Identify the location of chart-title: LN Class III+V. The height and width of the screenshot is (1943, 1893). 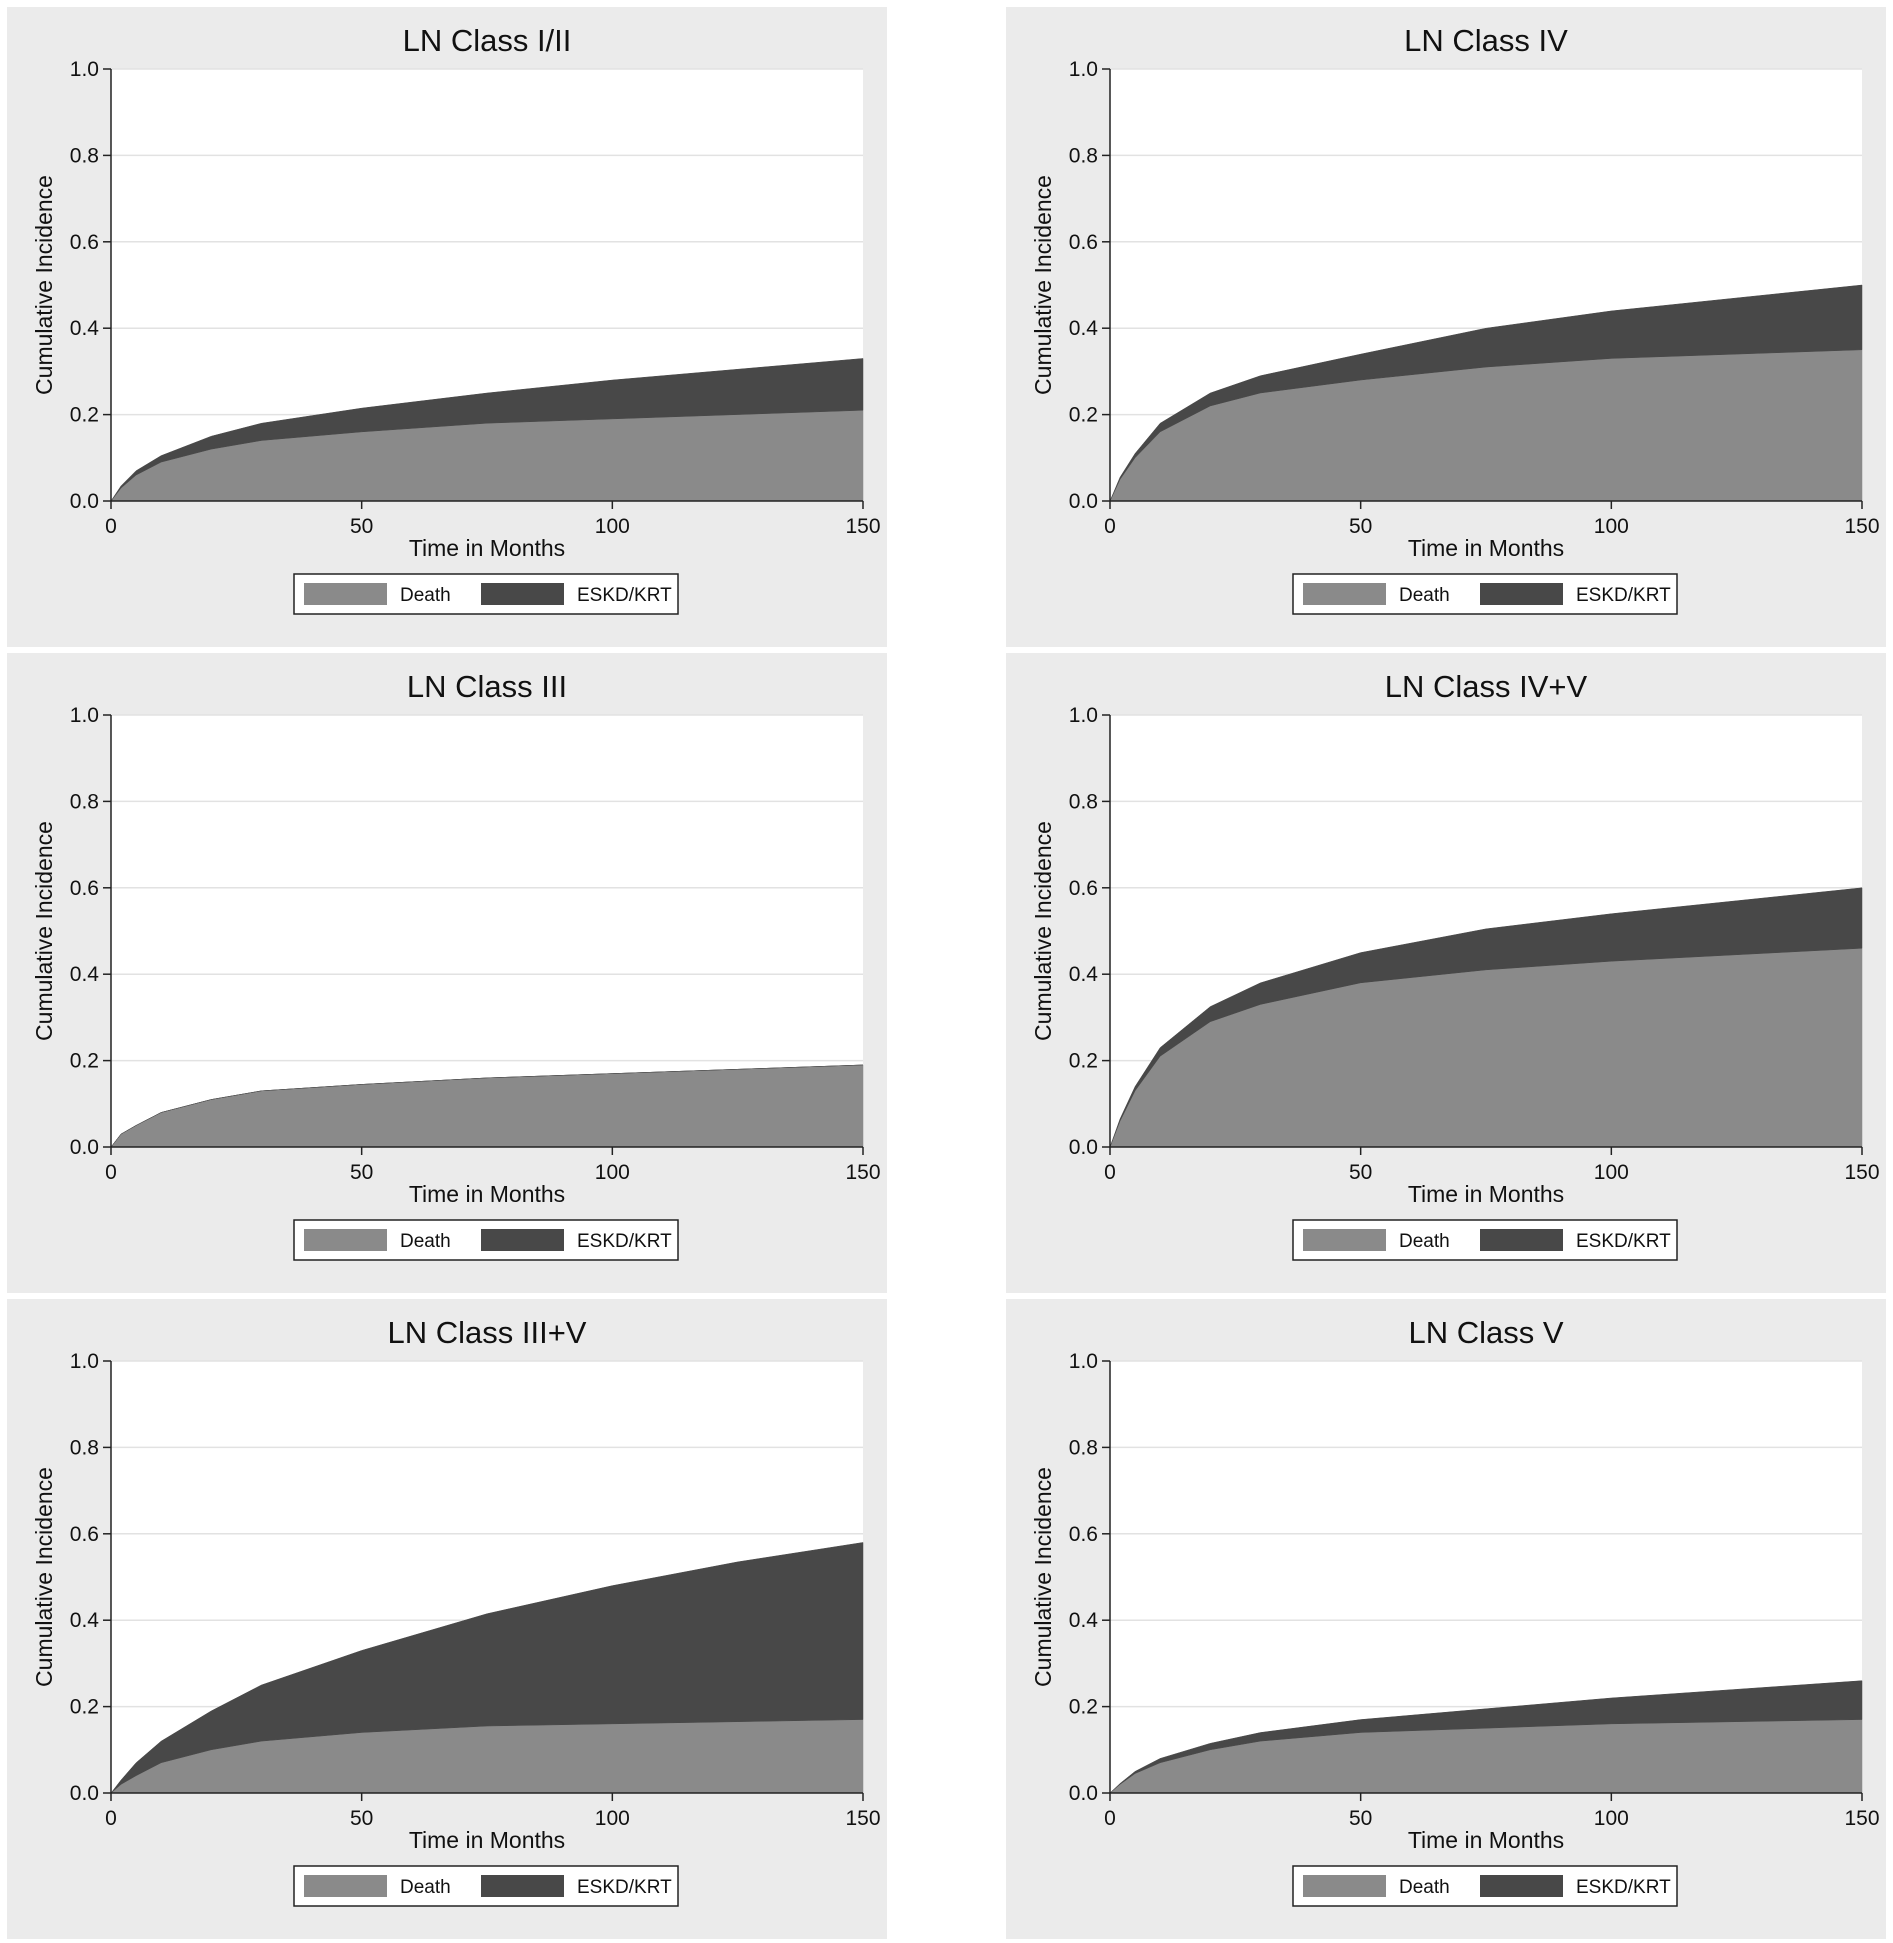
(487, 1332).